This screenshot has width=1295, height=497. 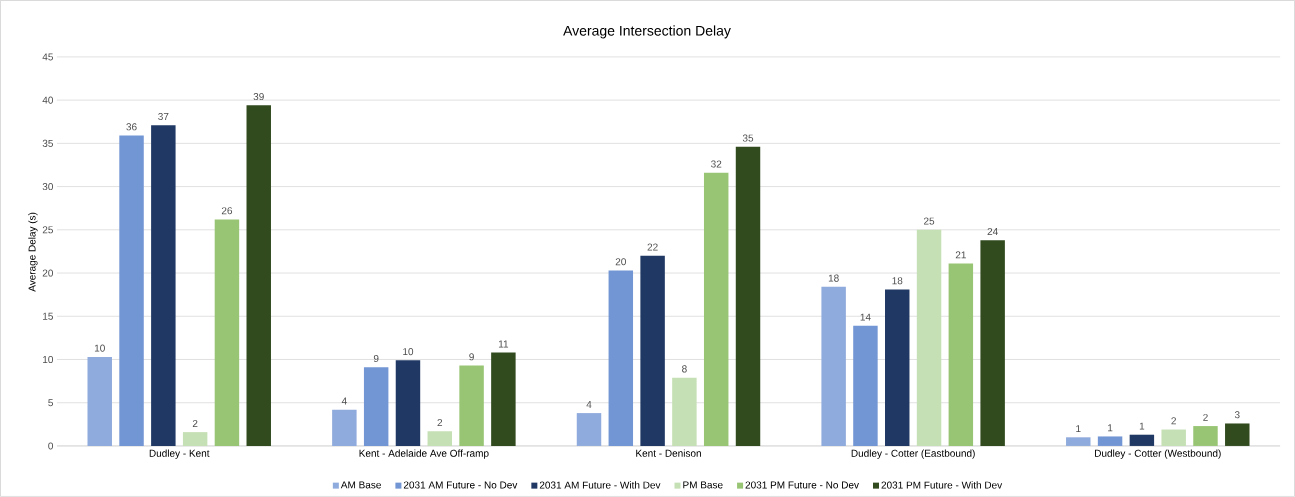 I want to click on data-label: 3, so click(x=1237, y=415).